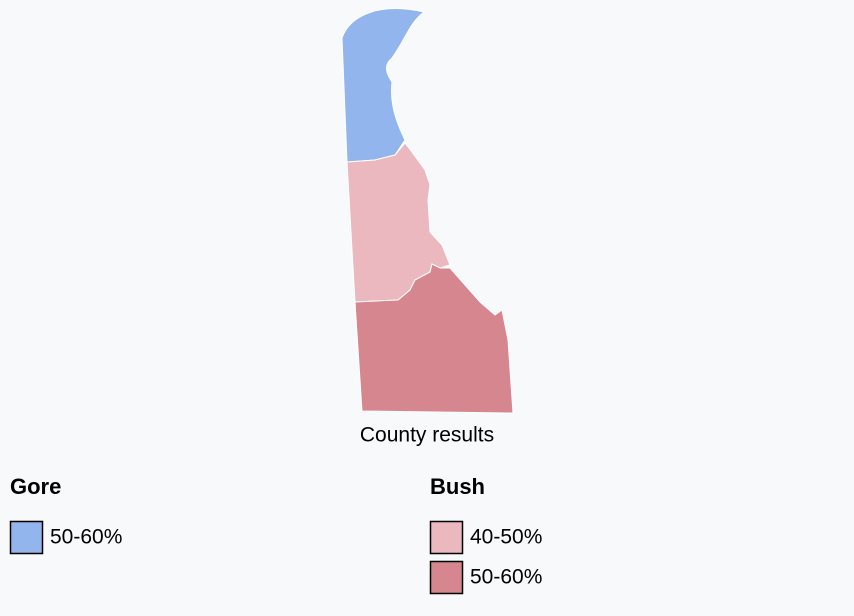  Describe the element at coordinates (427, 211) in the screenshot. I see `map` at that location.